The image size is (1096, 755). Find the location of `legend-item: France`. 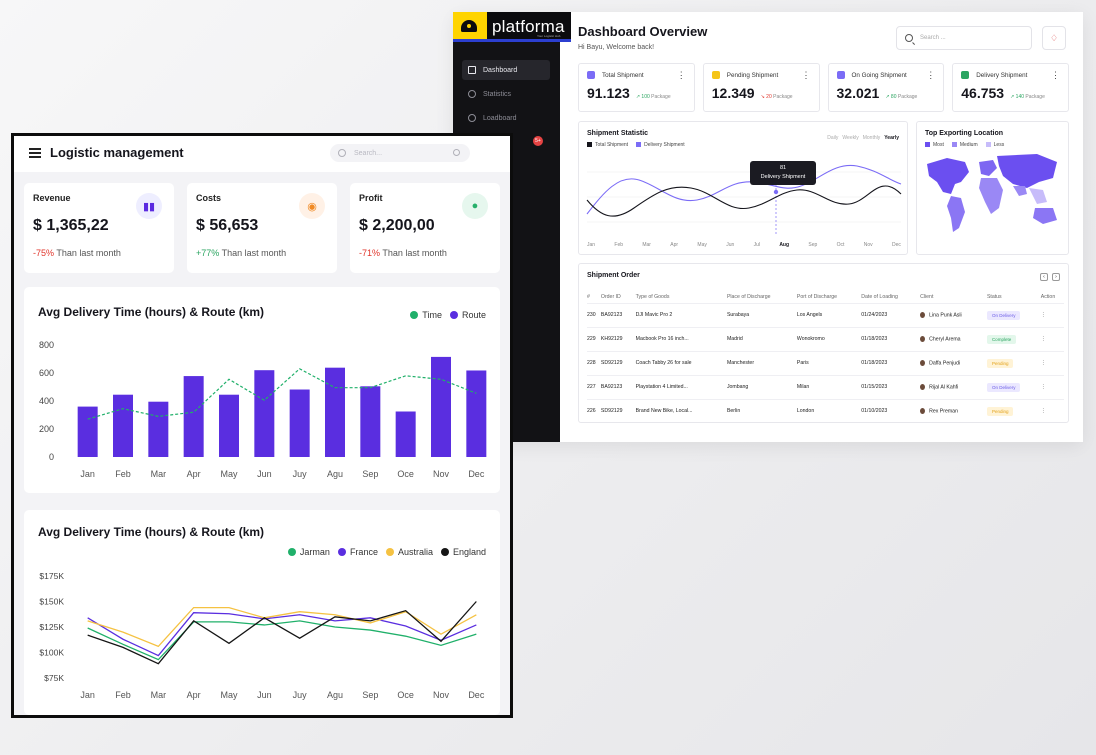

legend-item: France is located at coordinates (357, 552).